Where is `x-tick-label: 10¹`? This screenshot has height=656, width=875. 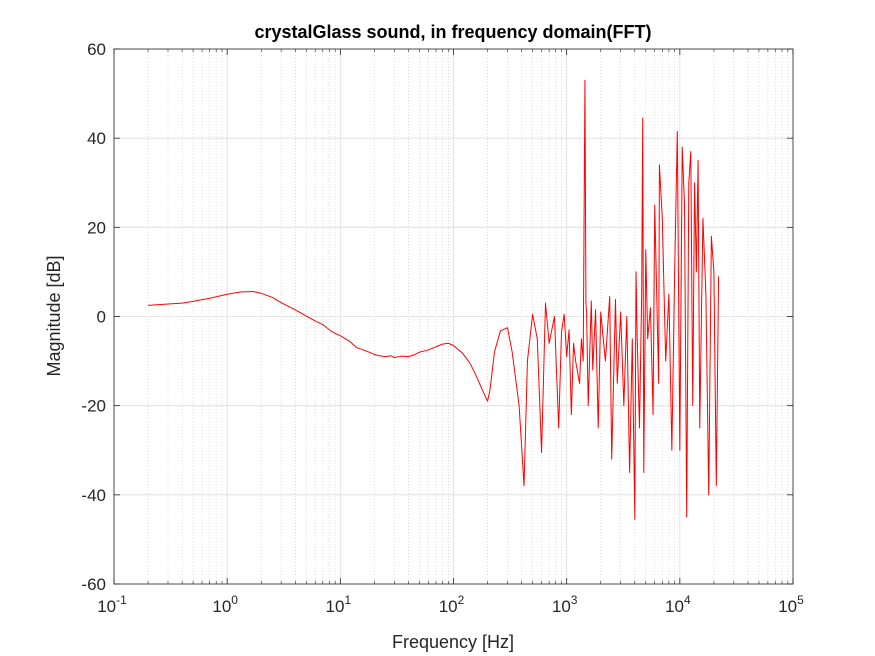
x-tick-label: 10¹ is located at coordinates (339, 604).